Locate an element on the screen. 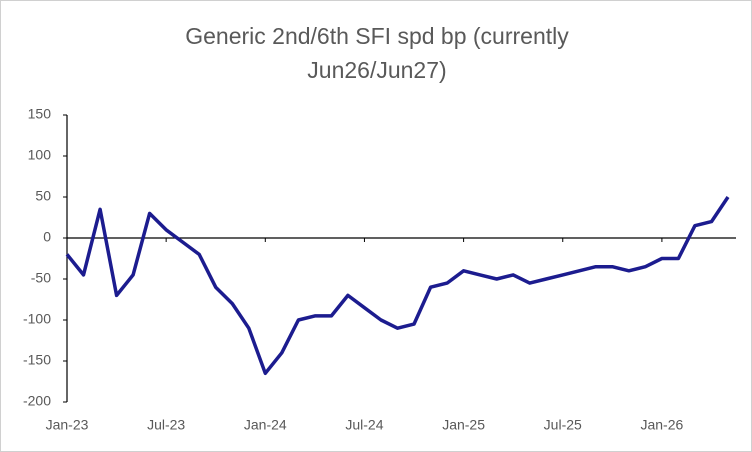 The image size is (752, 452). y-tick-label: 100 is located at coordinates (40, 155).